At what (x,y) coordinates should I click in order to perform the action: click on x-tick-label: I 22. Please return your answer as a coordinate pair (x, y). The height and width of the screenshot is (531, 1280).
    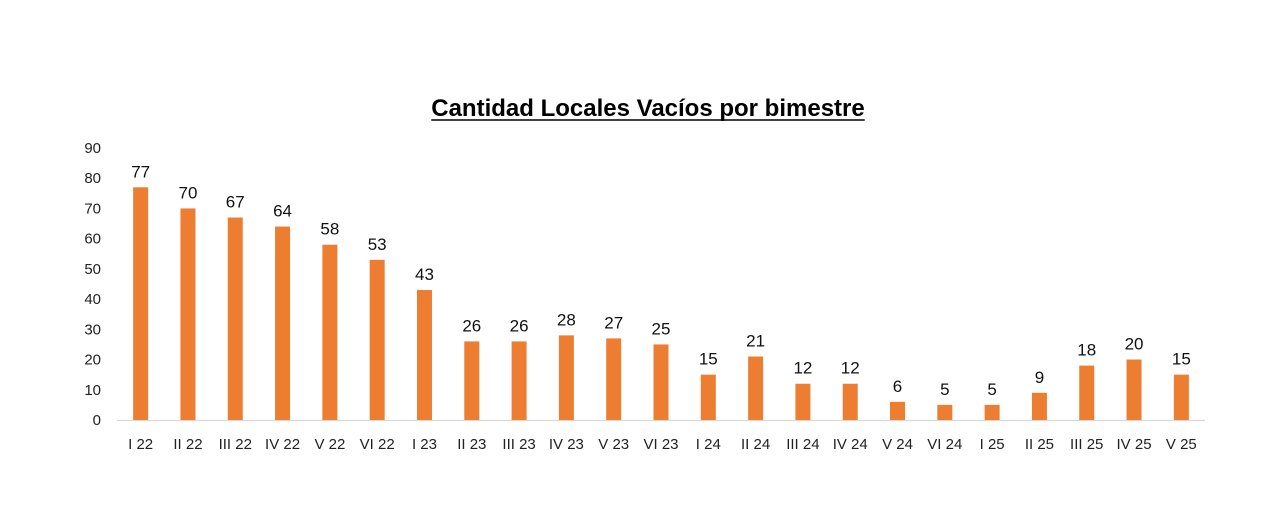
    Looking at the image, I should click on (140, 444).